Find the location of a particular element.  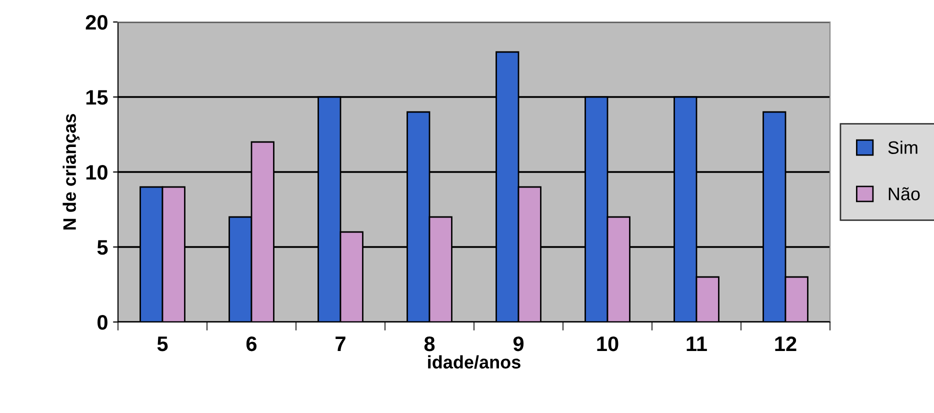

x-tick-label: 10 is located at coordinates (607, 344).